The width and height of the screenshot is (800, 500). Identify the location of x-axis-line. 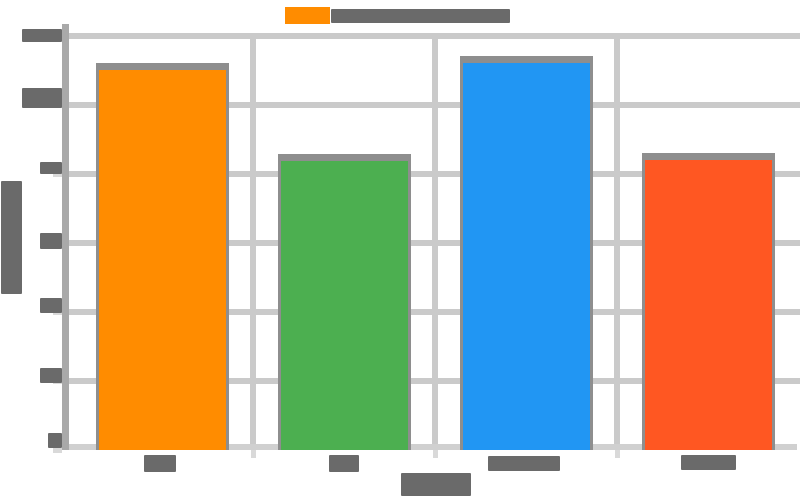
(429, 447).